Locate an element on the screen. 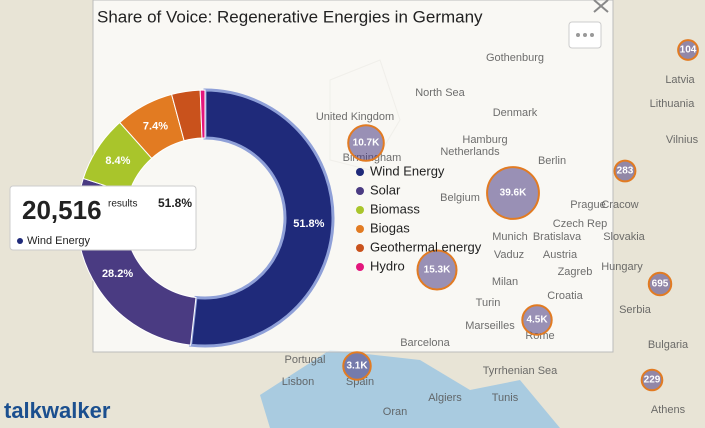 Image resolution: width=705 pixels, height=428 pixels. bubble-label: 229 is located at coordinates (652, 380).